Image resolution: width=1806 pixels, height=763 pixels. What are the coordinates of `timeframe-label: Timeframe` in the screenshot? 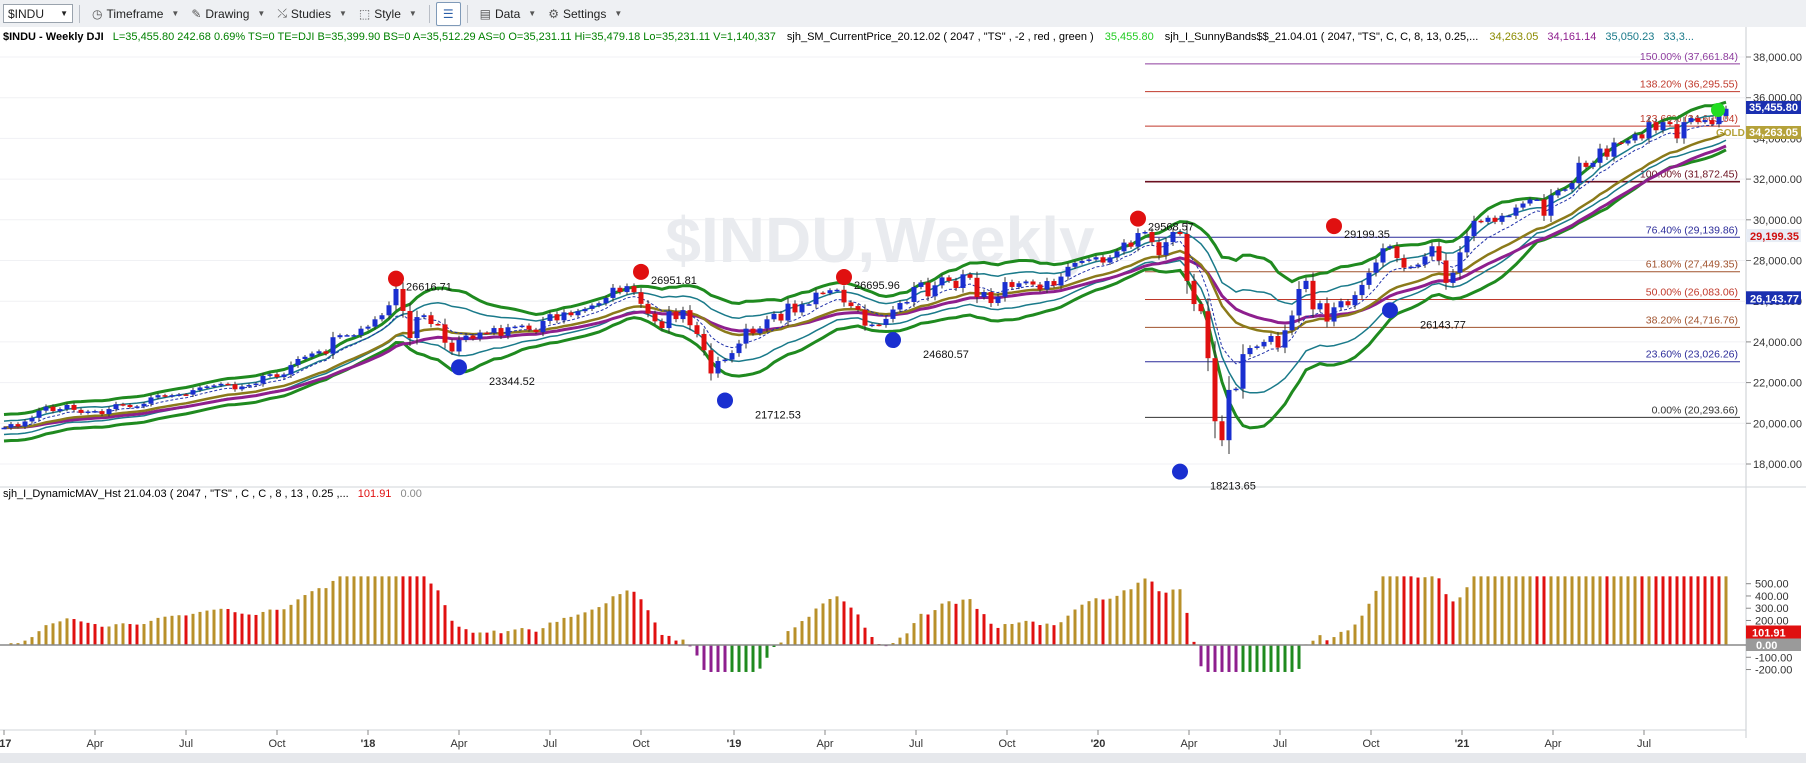 It's located at (135, 13).